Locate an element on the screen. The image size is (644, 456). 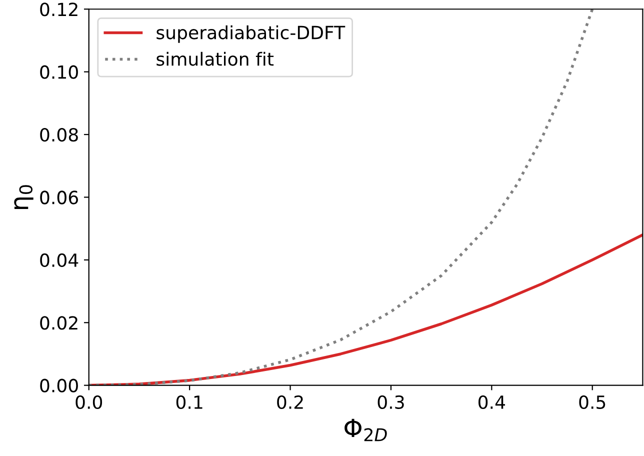
x-tick-label: 0.2 is located at coordinates (290, 402).